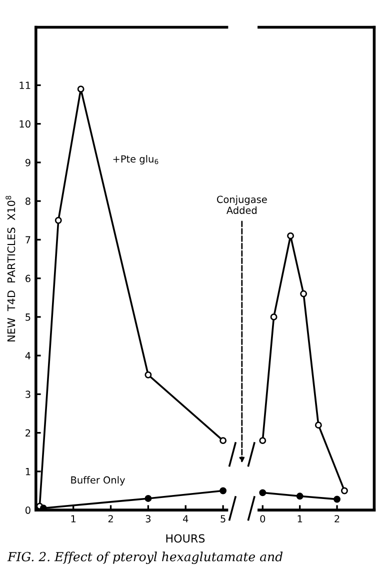 Image resolution: width=378 pixels, height=568 pixels. Describe the element at coordinates (25, 124) in the screenshot. I see `y-tick-label: 10` at that location.